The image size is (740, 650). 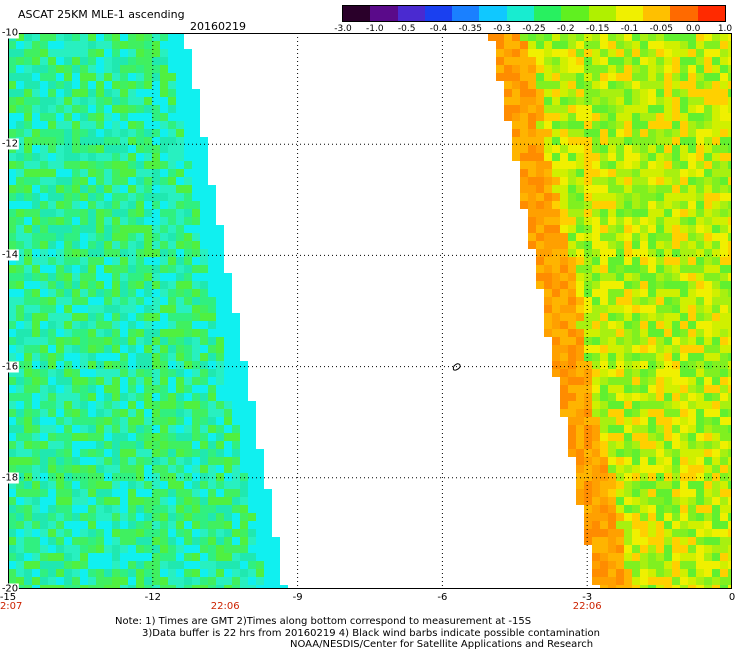 I want to click on colorbar-tick-label: -3.0, so click(x=343, y=29).